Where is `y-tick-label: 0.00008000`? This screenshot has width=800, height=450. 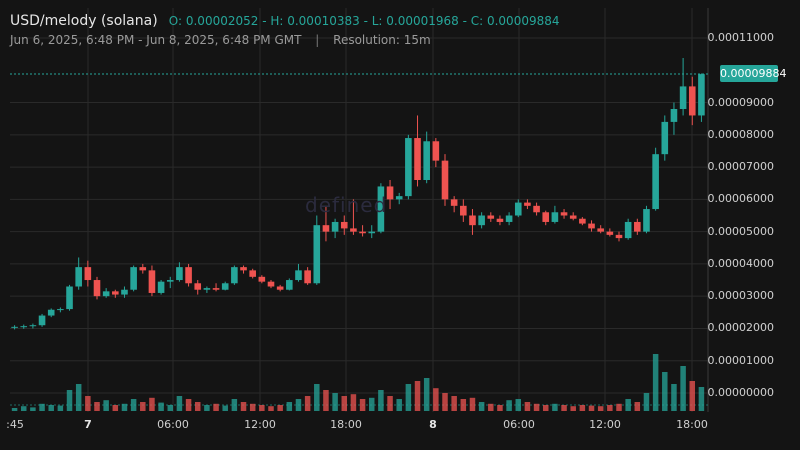
y-tick-label: 0.00008000 is located at coordinates (740, 134).